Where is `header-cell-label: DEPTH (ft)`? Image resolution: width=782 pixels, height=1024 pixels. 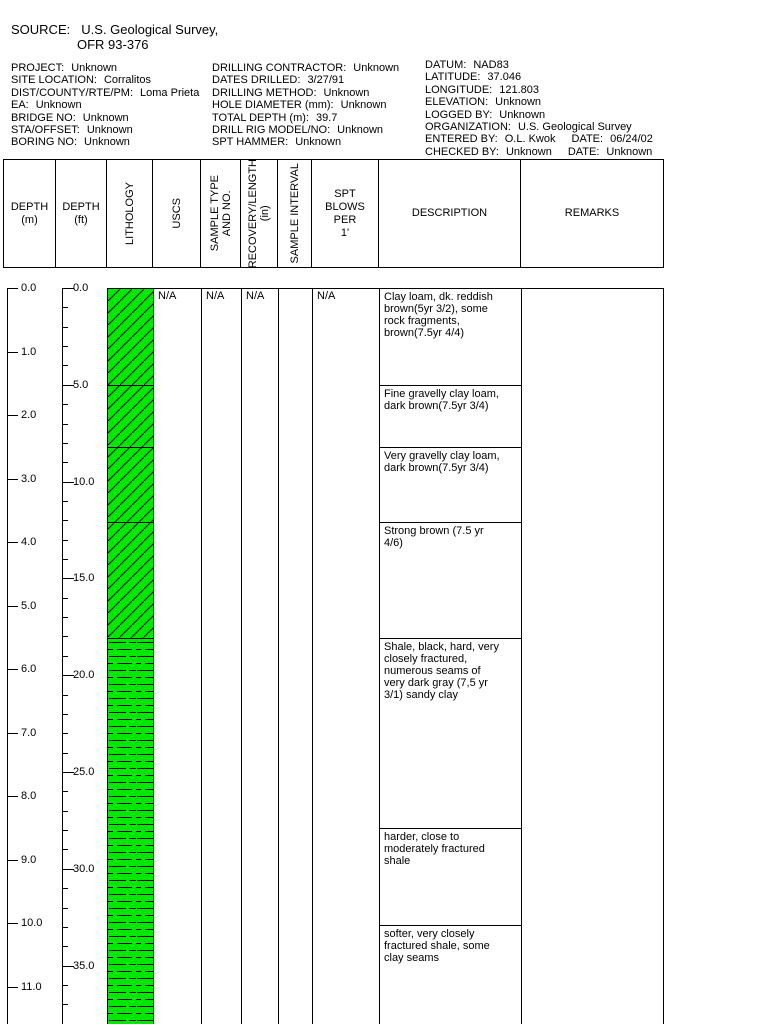 header-cell-label: DEPTH (ft) is located at coordinates (81, 213).